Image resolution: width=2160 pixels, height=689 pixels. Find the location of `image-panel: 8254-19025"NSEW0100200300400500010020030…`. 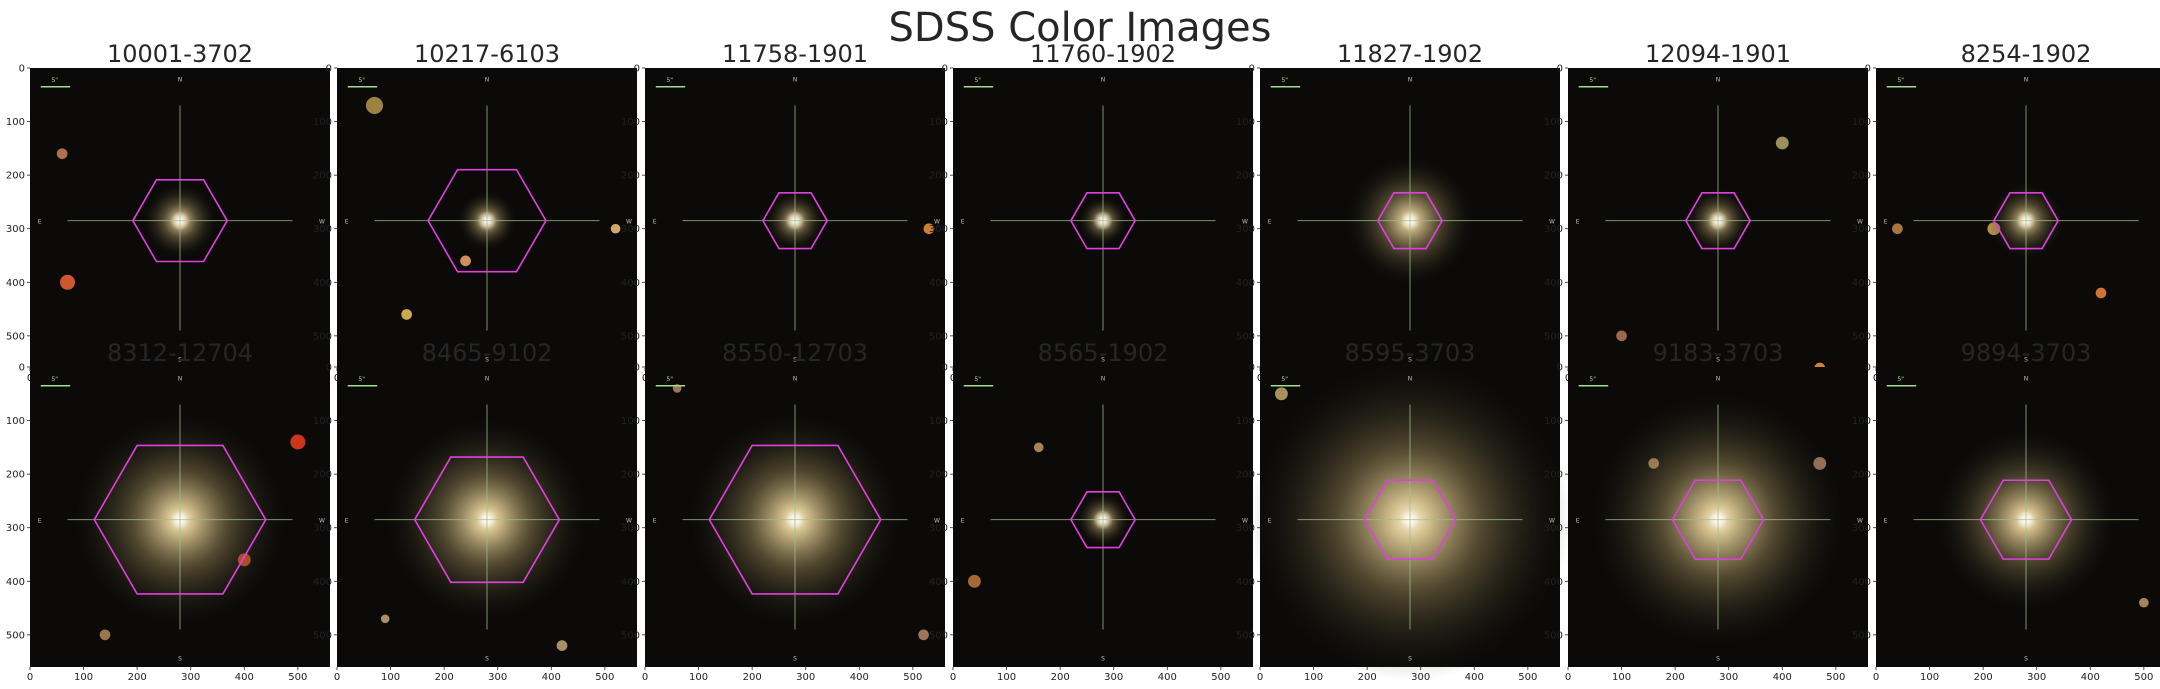

image-panel: 8254-19025"NSEW0100200300400500010020030… is located at coordinates (2006, 212).